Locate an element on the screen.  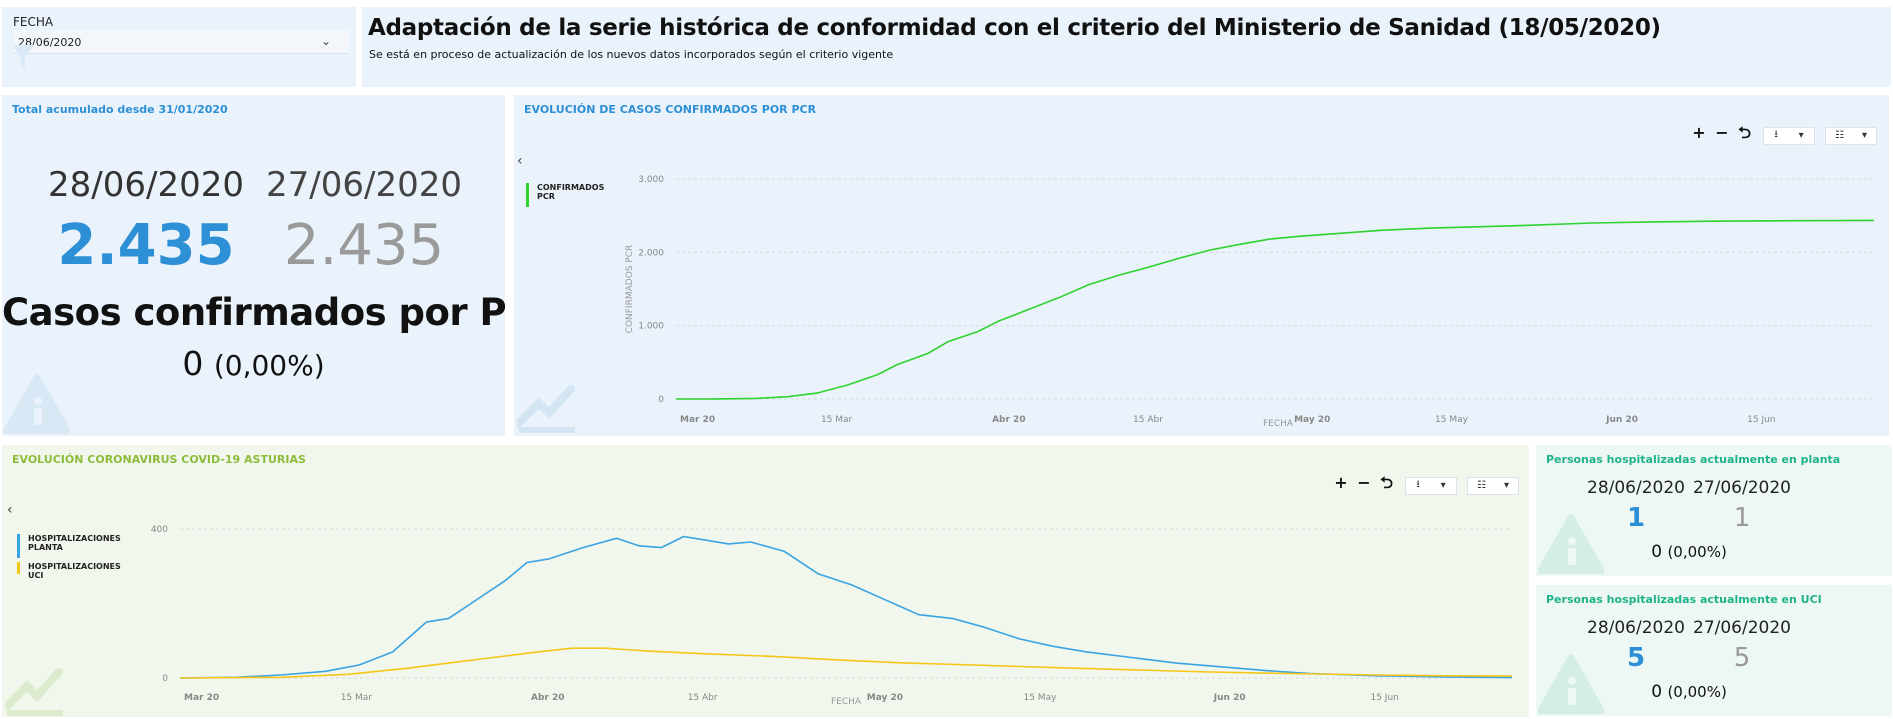
kpi-planta-delta-value: 0 is located at coordinates (1657, 552).